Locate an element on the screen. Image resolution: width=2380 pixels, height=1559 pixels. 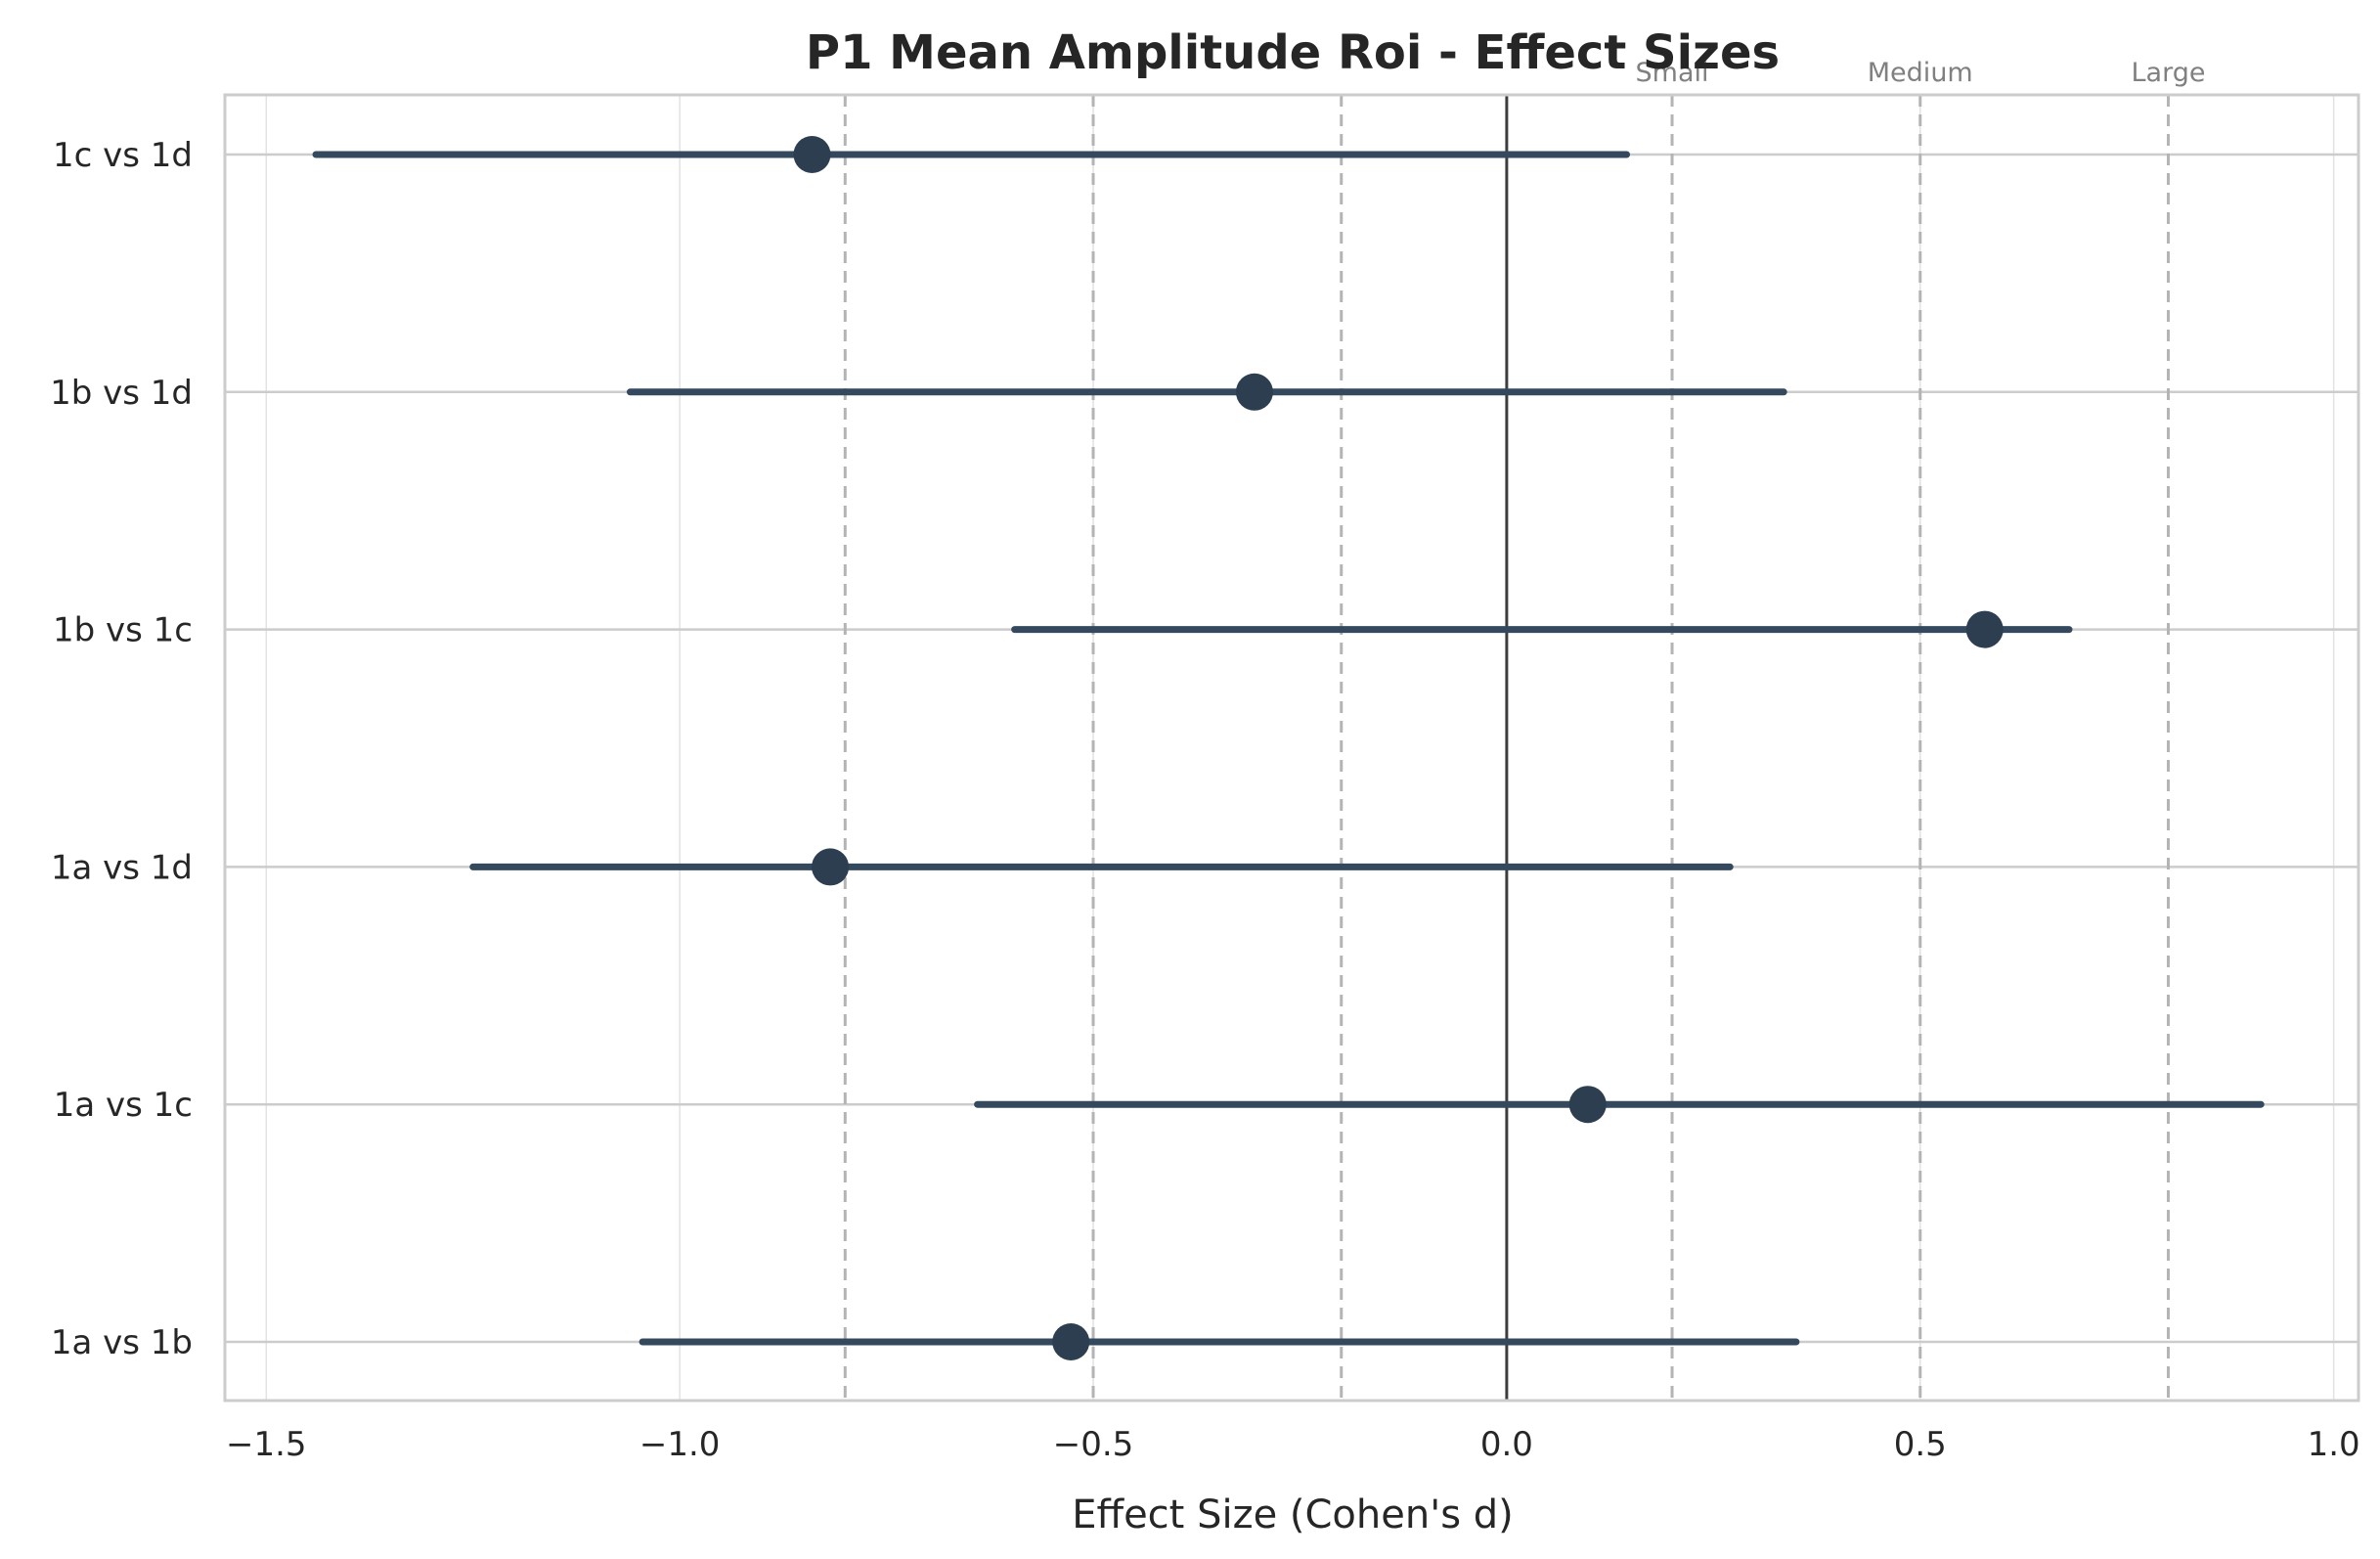
y-tick-label: 1a vs 1d is located at coordinates (122, 867).